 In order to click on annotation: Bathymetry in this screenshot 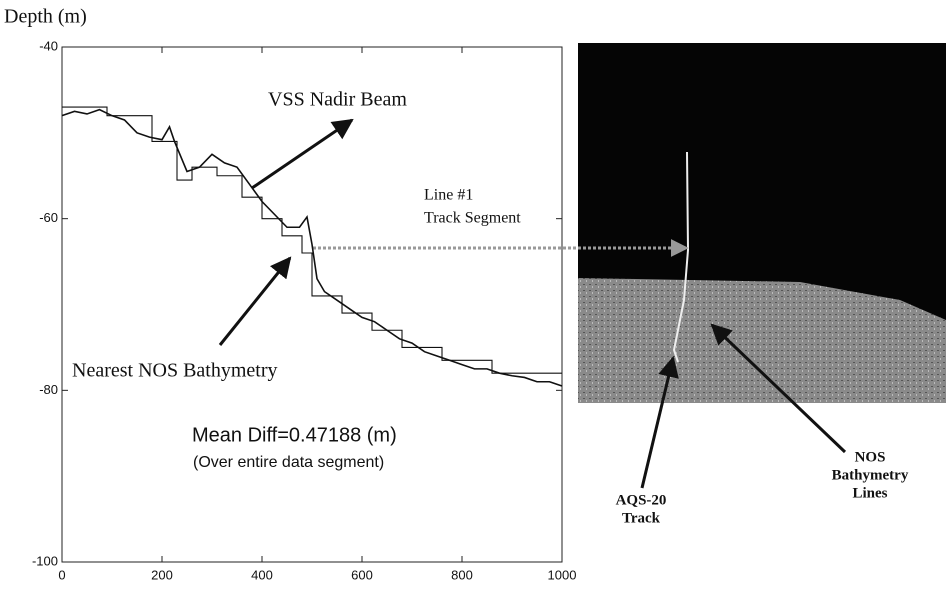, I will do `click(870, 475)`.